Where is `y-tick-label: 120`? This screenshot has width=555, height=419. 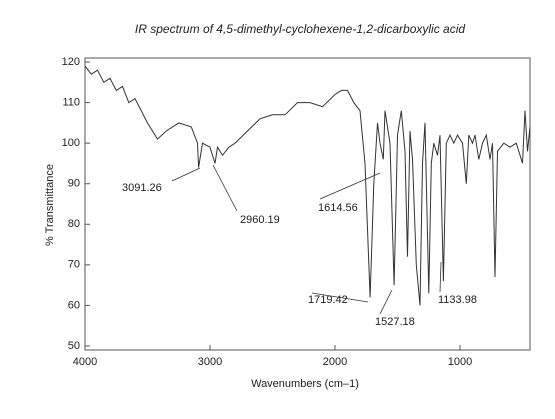 y-tick-label: 120 is located at coordinates (71, 62).